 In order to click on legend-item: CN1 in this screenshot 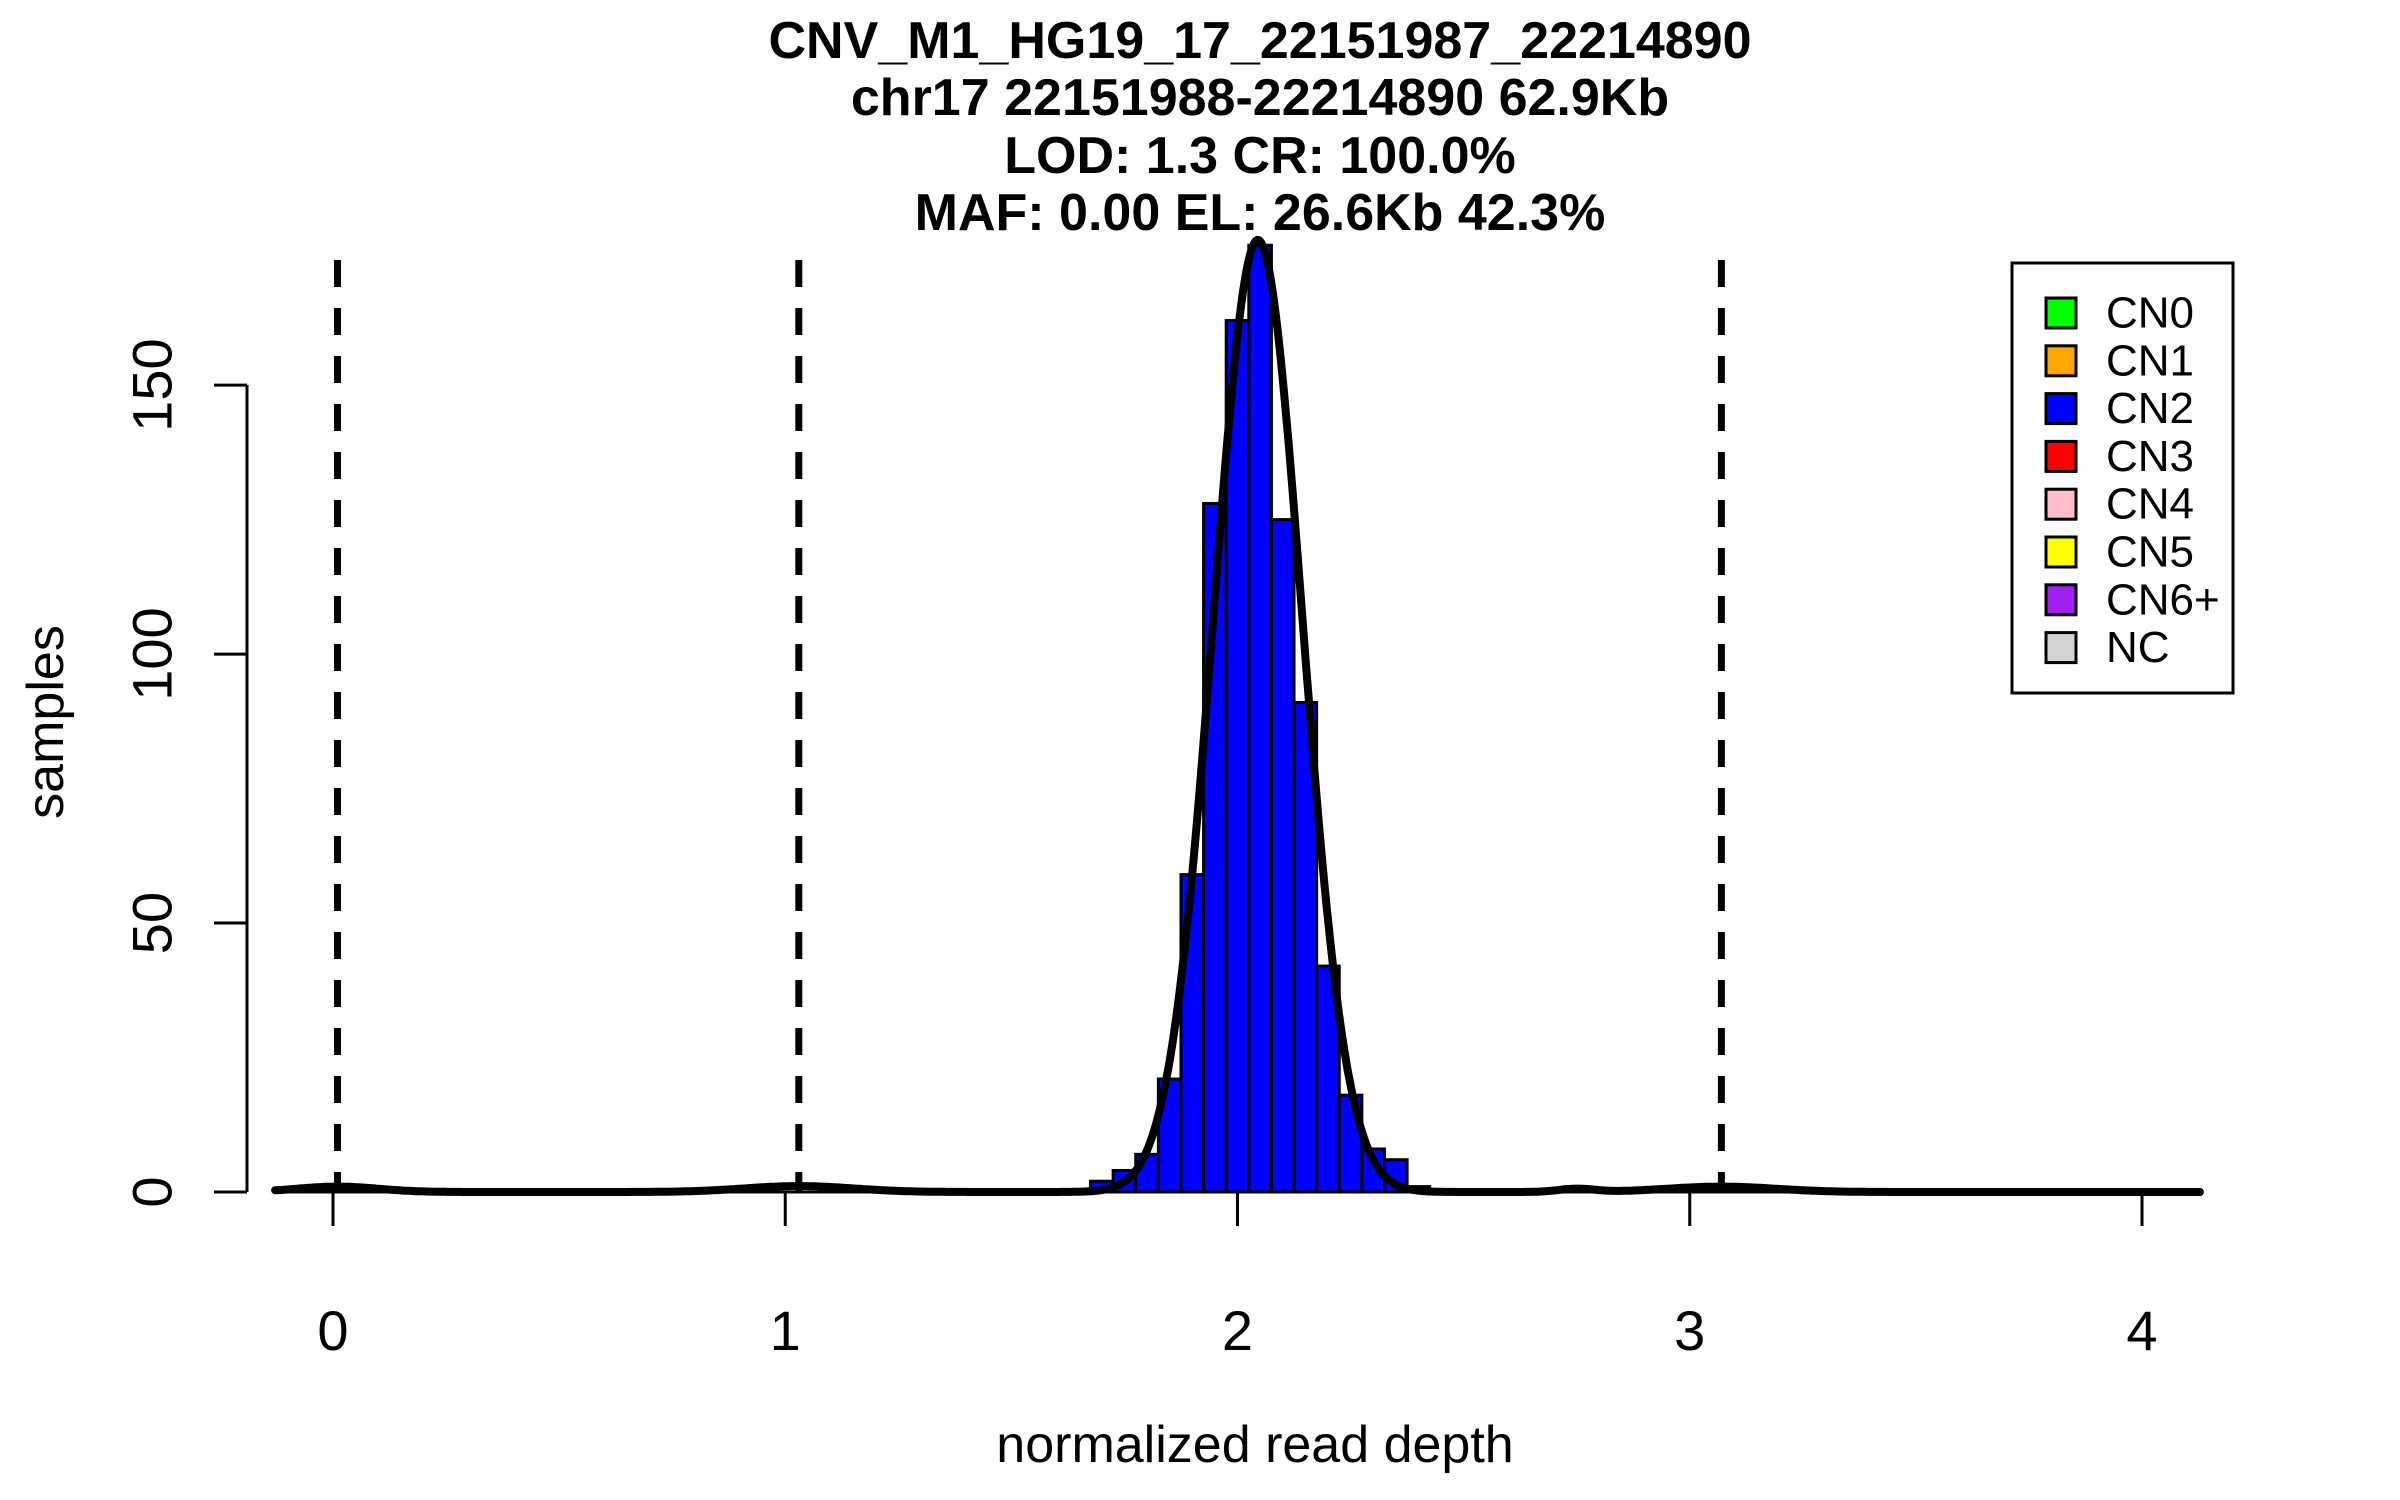, I will do `click(2119, 360)`.